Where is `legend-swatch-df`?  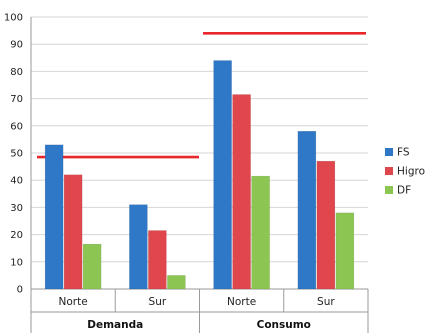
legend-swatch-df is located at coordinates (389, 190).